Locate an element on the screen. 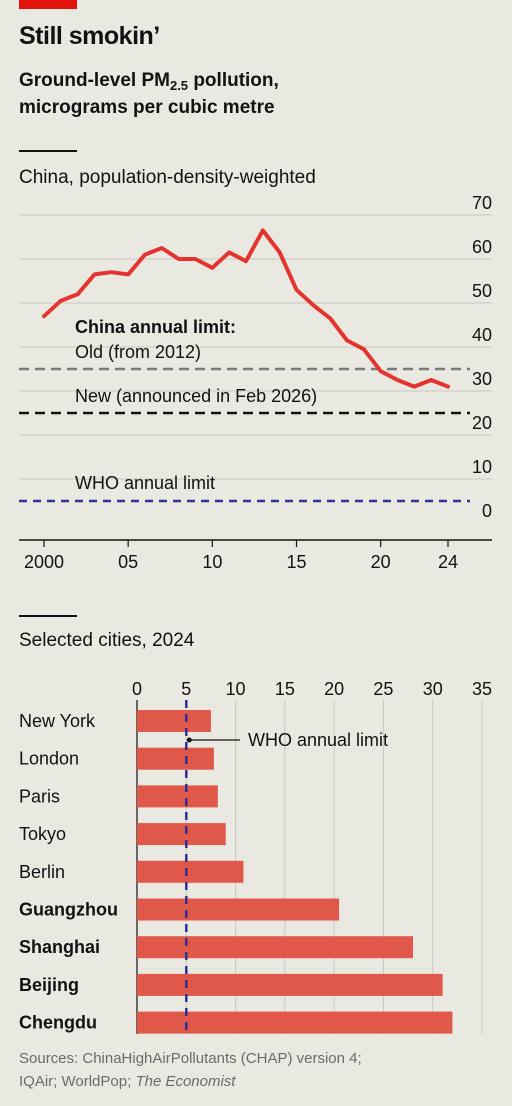  x-tick-label: 35 is located at coordinates (482, 689).